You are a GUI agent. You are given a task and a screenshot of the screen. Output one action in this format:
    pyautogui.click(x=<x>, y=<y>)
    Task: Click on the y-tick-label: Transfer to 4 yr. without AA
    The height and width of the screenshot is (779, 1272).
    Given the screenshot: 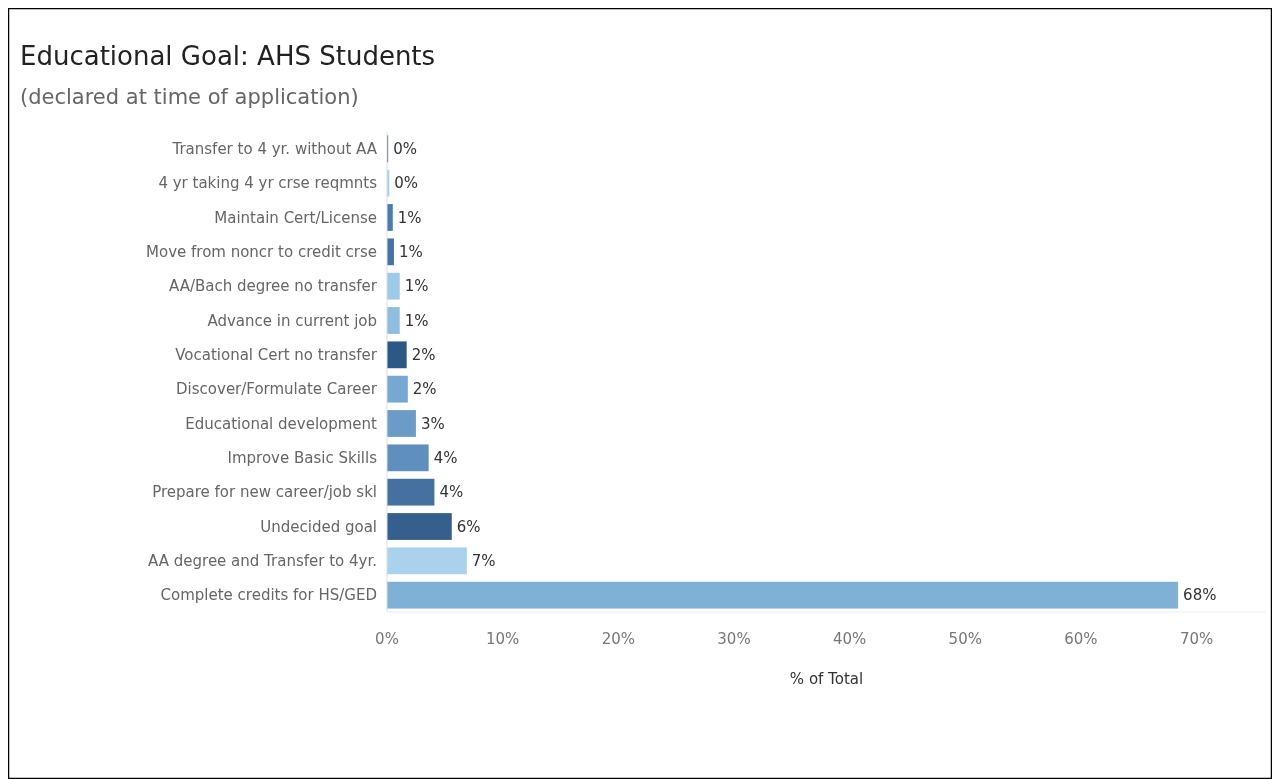 What is the action you would take?
    pyautogui.click(x=274, y=149)
    